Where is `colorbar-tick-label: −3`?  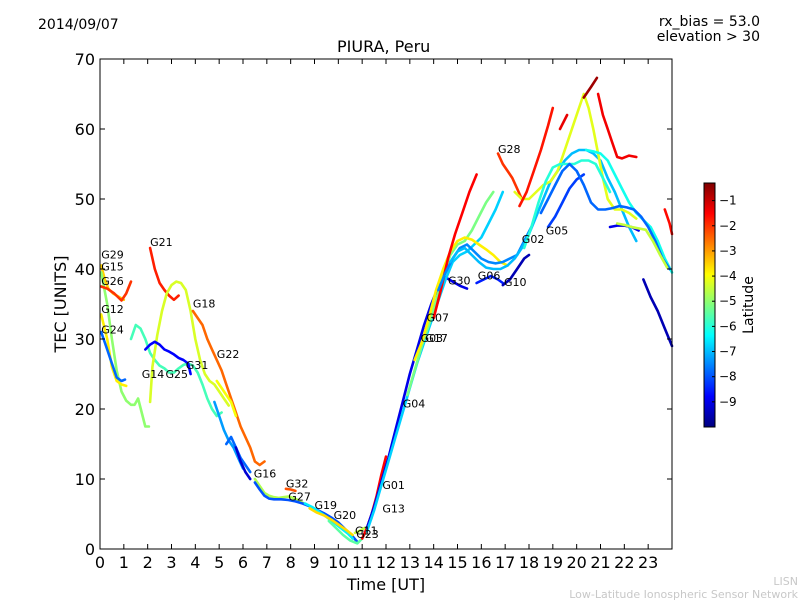
colorbar-tick-label: −3 is located at coordinates (728, 251).